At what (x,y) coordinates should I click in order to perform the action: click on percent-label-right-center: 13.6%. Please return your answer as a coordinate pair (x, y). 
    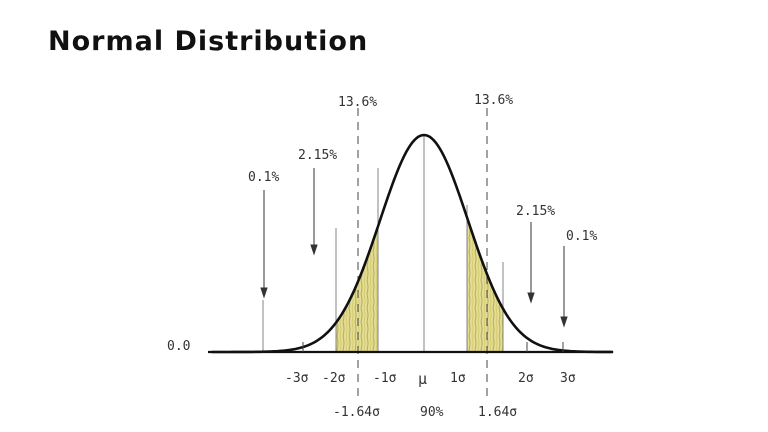
    Looking at the image, I should click on (493, 100).